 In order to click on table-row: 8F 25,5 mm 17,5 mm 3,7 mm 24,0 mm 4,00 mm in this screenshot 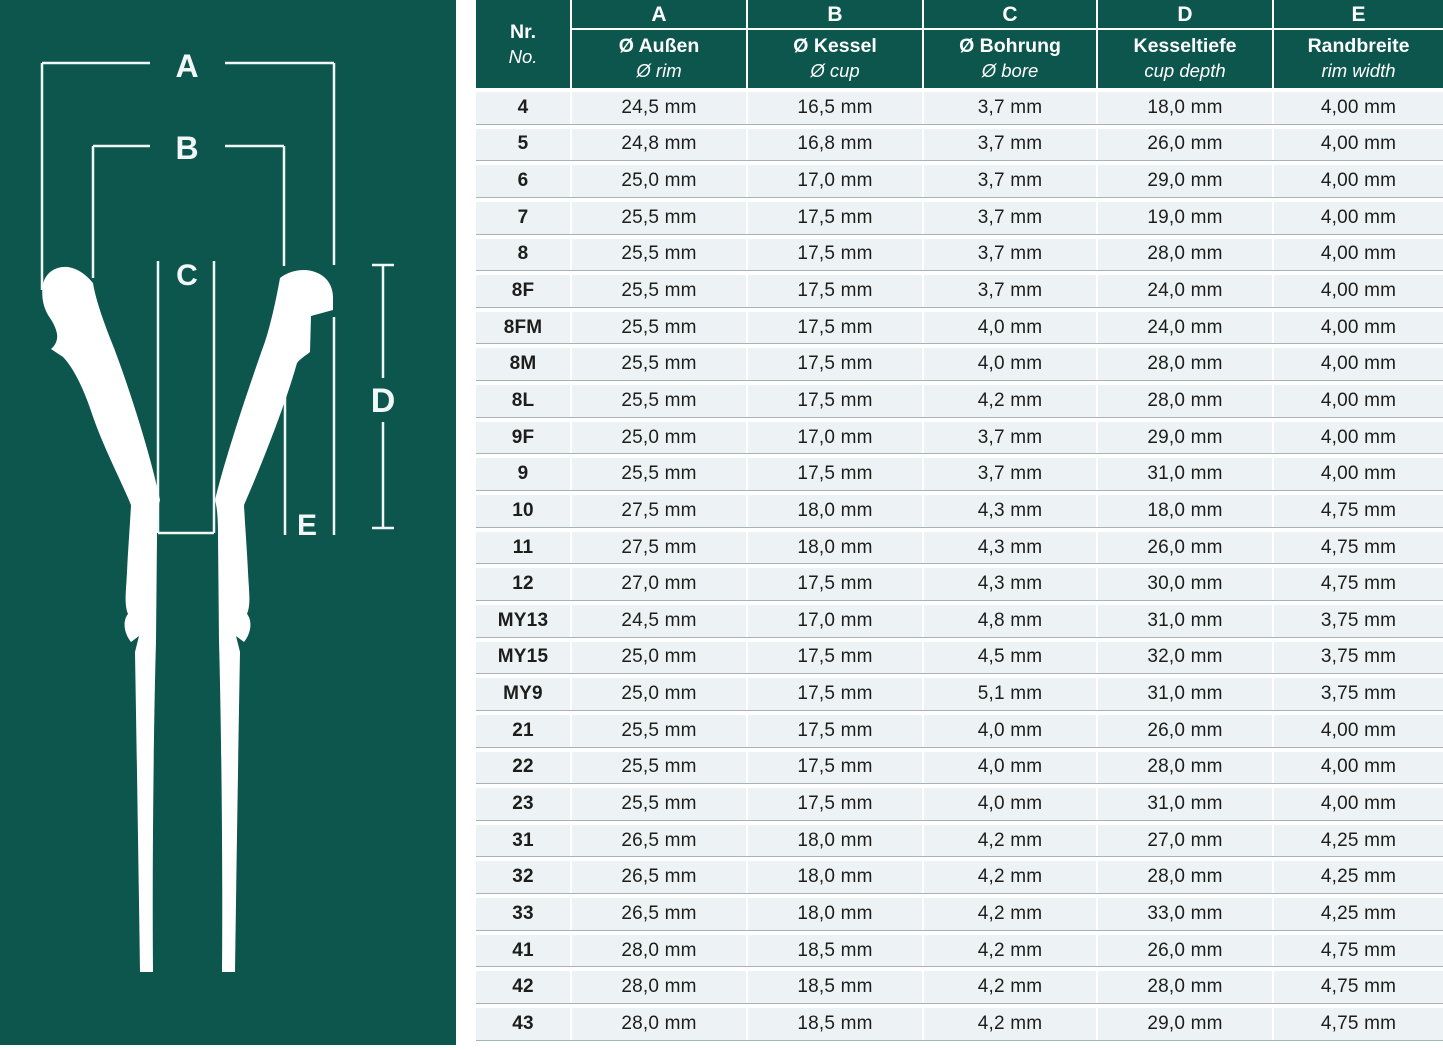, I will do `click(959, 291)`.